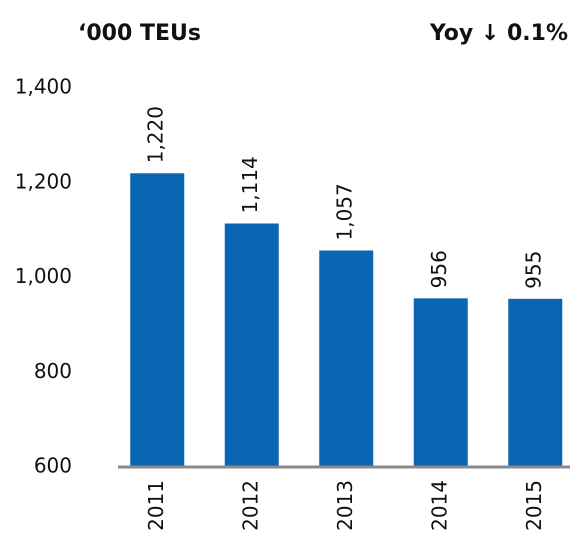  Describe the element at coordinates (534, 505) in the screenshot. I see `x-tick-label: 2015` at that location.